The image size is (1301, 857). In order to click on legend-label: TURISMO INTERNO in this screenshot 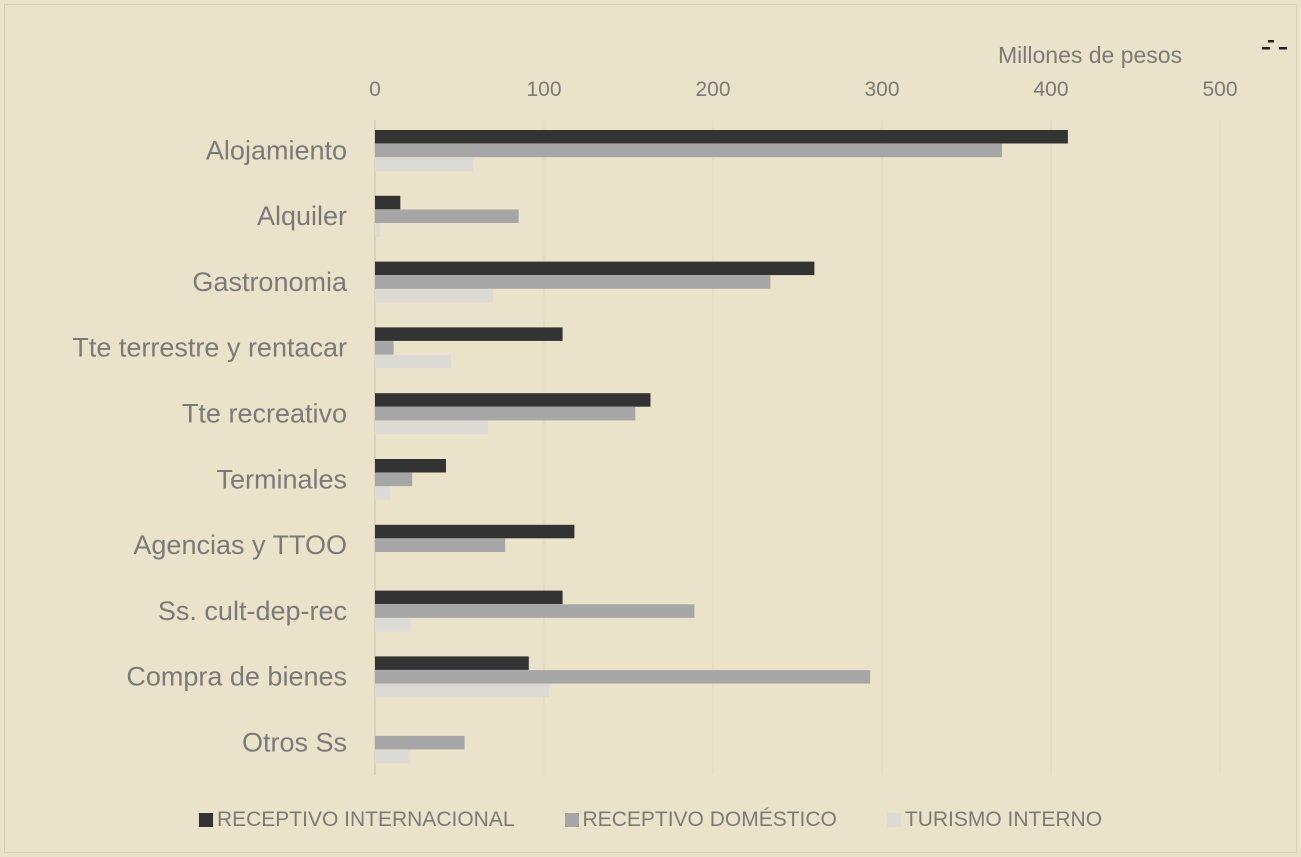, I will do `click(1003, 819)`.